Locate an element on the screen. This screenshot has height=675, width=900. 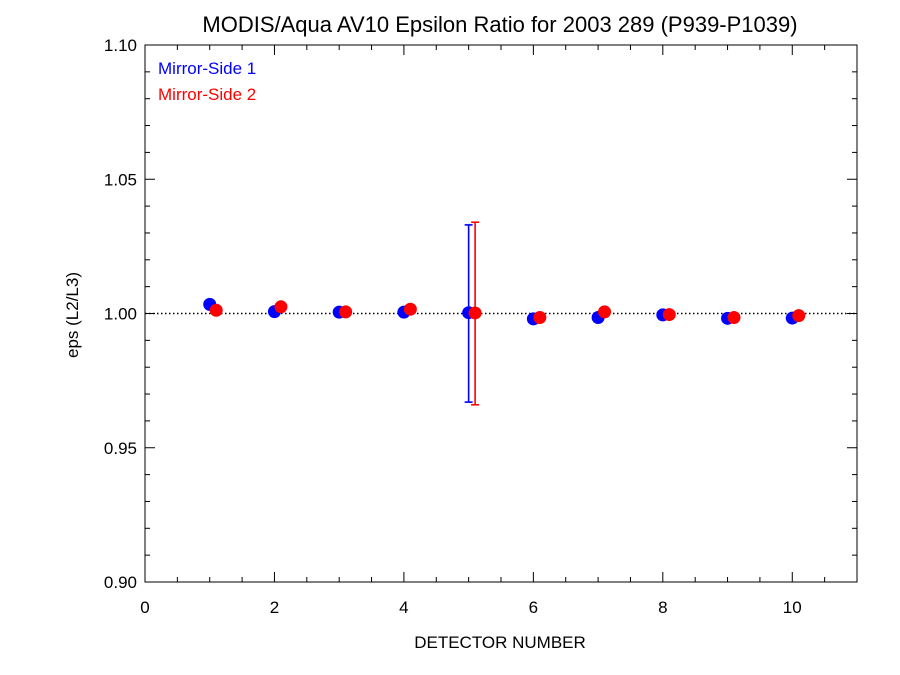
y-tick-label: 0.95 is located at coordinates (120, 448).